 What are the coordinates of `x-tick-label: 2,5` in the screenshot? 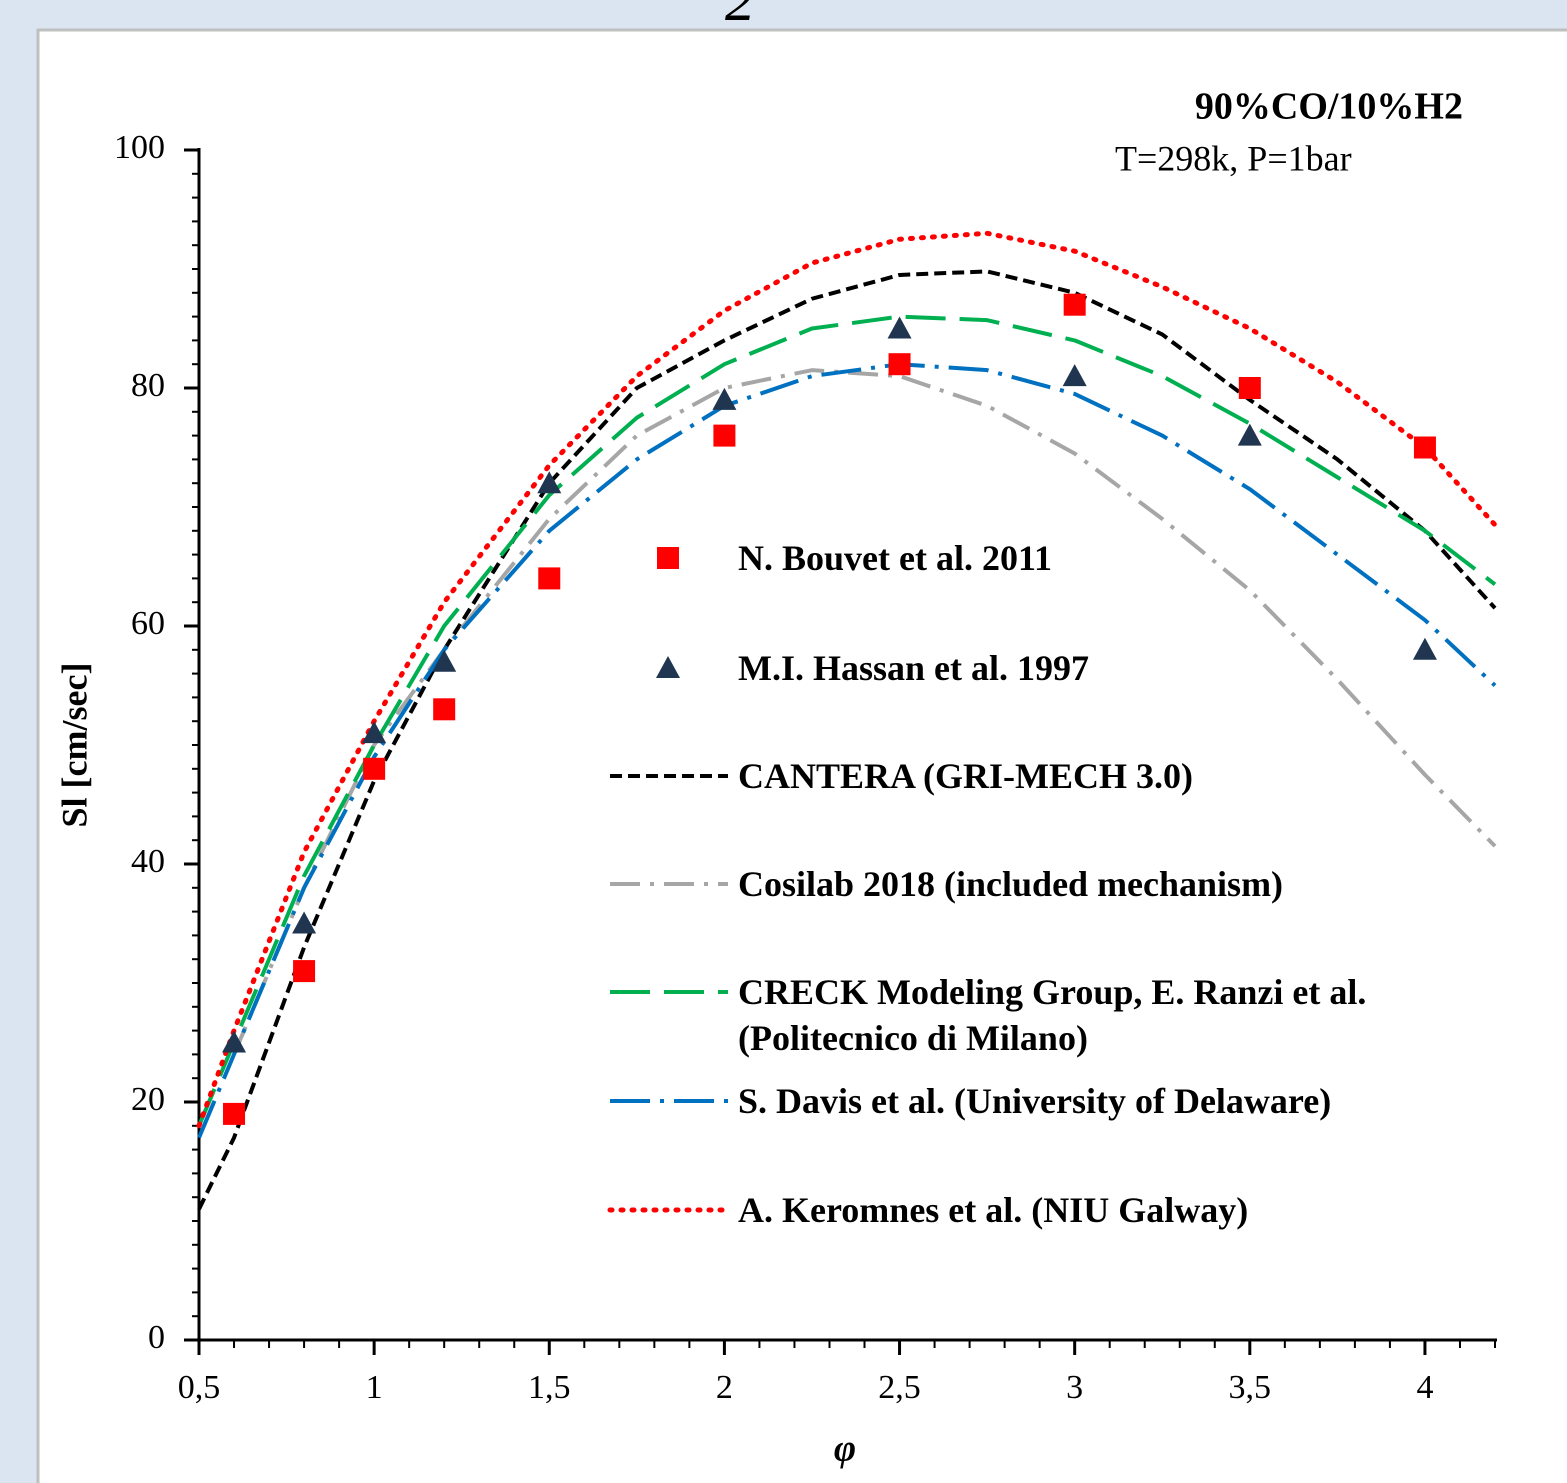 It's located at (899, 1387).